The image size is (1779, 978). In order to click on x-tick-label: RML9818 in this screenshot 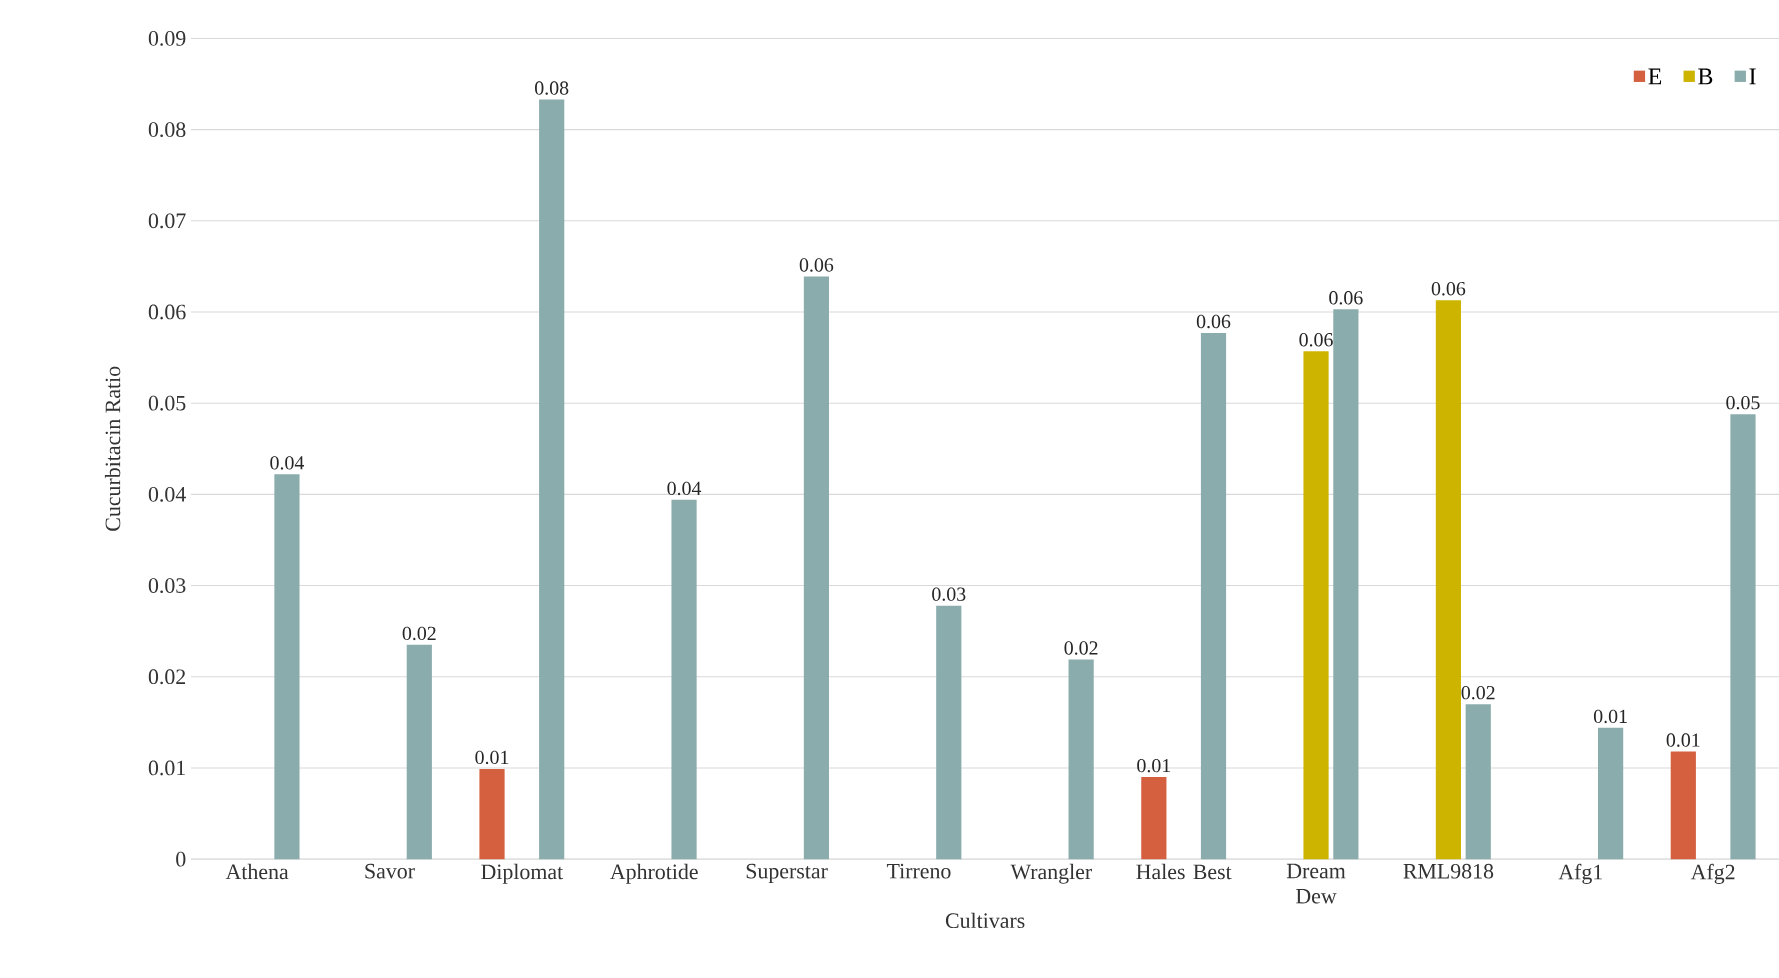, I will do `click(1448, 871)`.